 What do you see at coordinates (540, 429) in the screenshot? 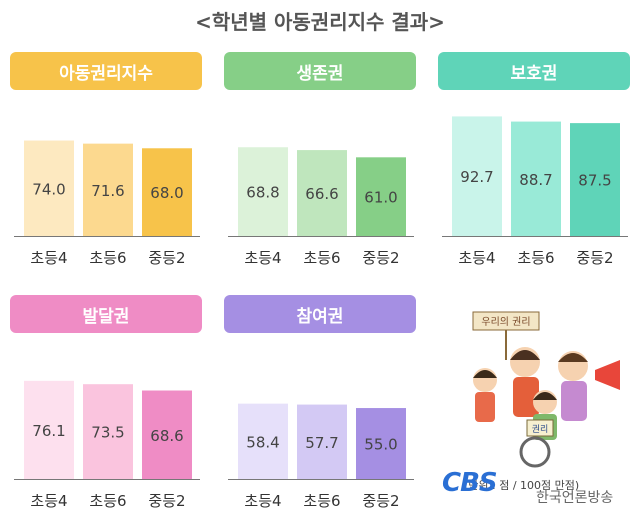
I see `flag-label: 권리` at bounding box center [540, 429].